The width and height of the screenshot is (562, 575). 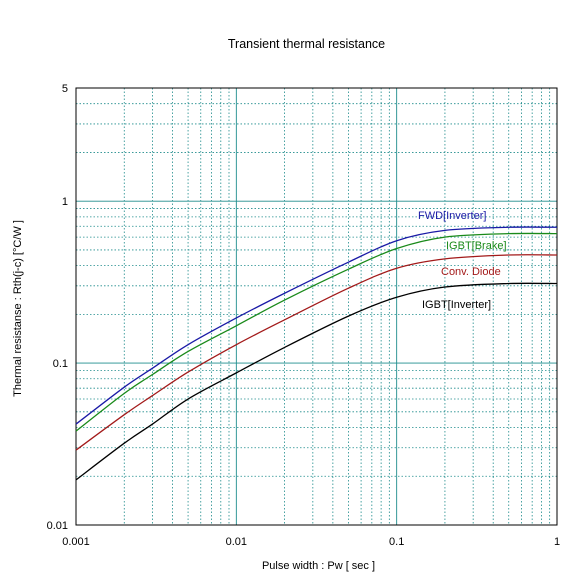 I want to click on x-axis-label: Pulse width : Pw [ sec ], so click(x=318, y=566).